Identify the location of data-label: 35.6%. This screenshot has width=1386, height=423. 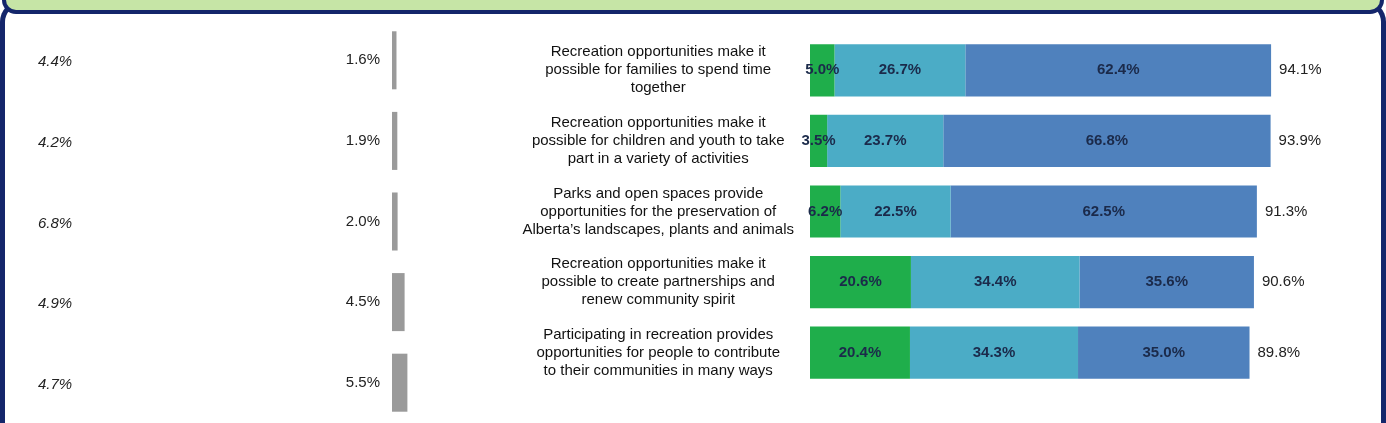
(1166, 281).